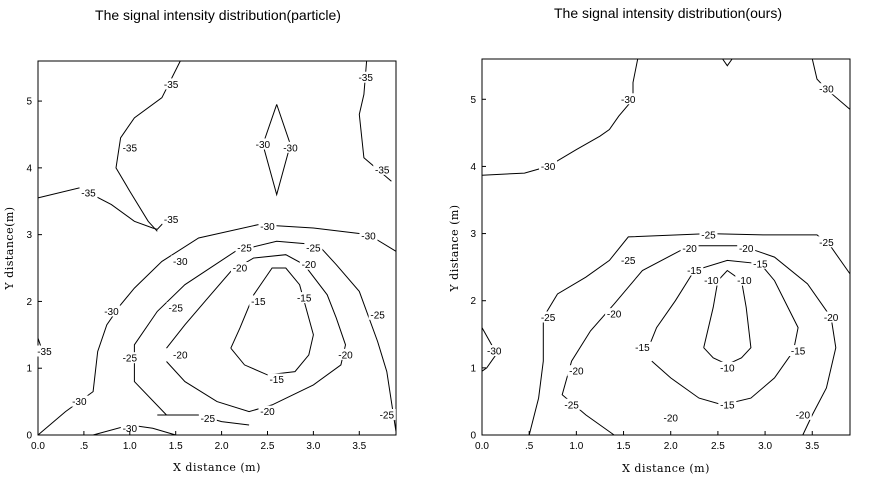 The width and height of the screenshot is (874, 486). What do you see at coordinates (666, 468) in the screenshot?
I see `right-x-axis-label: X distance (m)` at bounding box center [666, 468].